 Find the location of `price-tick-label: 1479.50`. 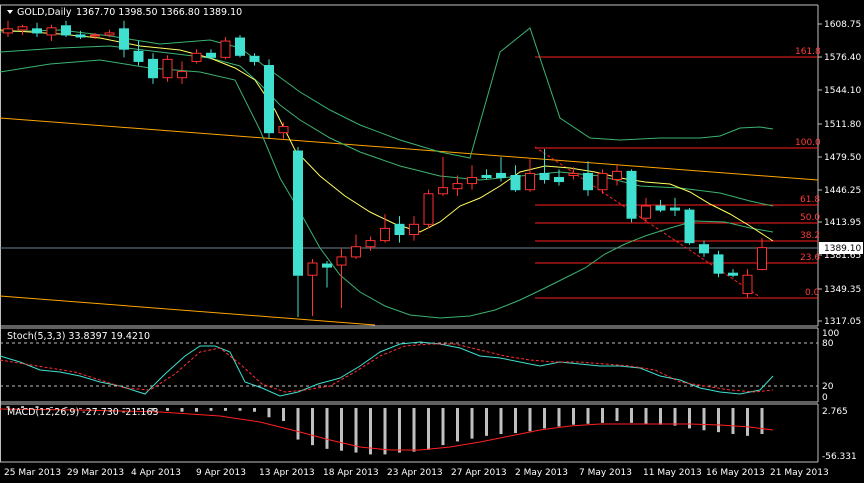

price-tick-label: 1479.50 is located at coordinates (842, 158).